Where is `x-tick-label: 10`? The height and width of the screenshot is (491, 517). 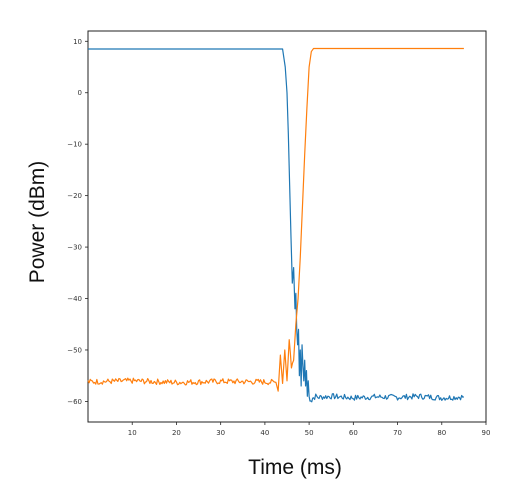 x-tick-label: 10 is located at coordinates (132, 433).